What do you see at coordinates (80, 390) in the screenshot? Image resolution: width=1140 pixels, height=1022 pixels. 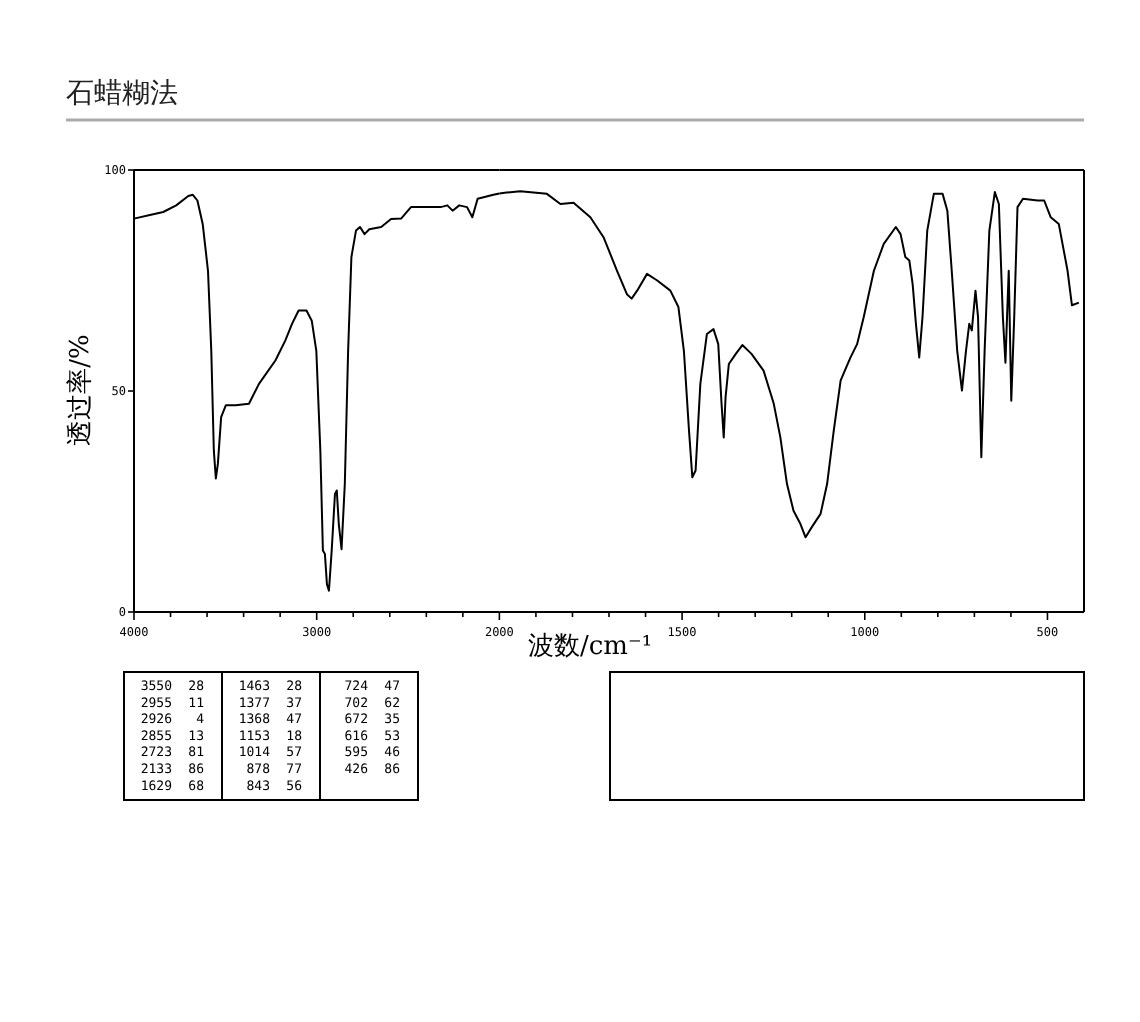 I see `y-axis-title: 透过率/%` at bounding box center [80, 390].